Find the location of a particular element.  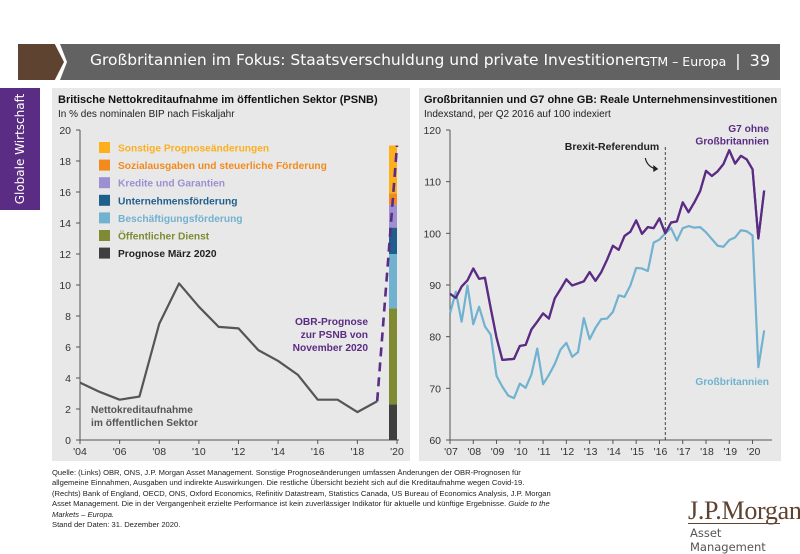

section-tab-label: Globale Wirtschaft is located at coordinates (20, 149).